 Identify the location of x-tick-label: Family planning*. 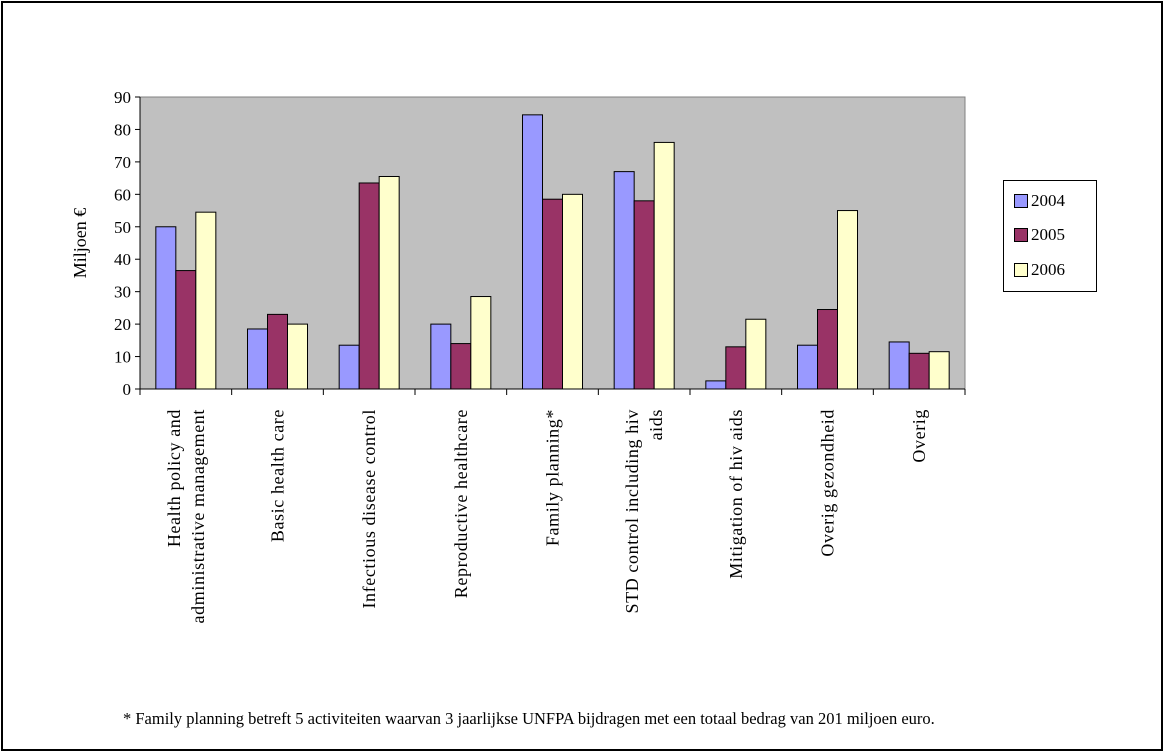
(553, 477).